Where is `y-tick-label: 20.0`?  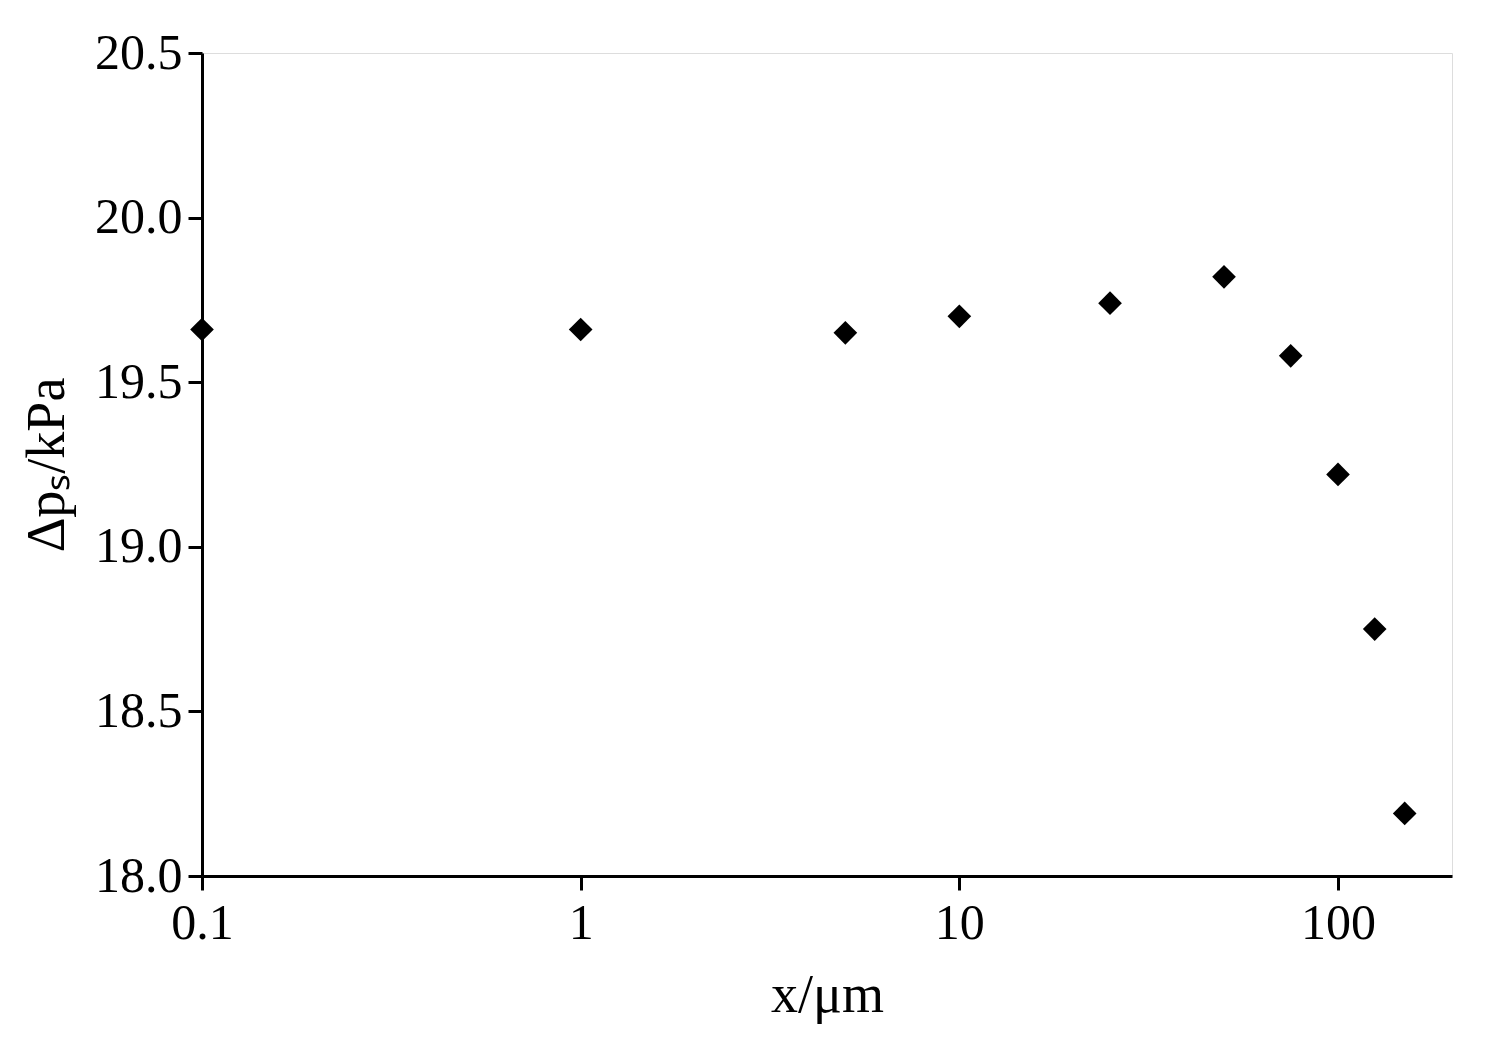
y-tick-label: 20.0 is located at coordinates (139, 216).